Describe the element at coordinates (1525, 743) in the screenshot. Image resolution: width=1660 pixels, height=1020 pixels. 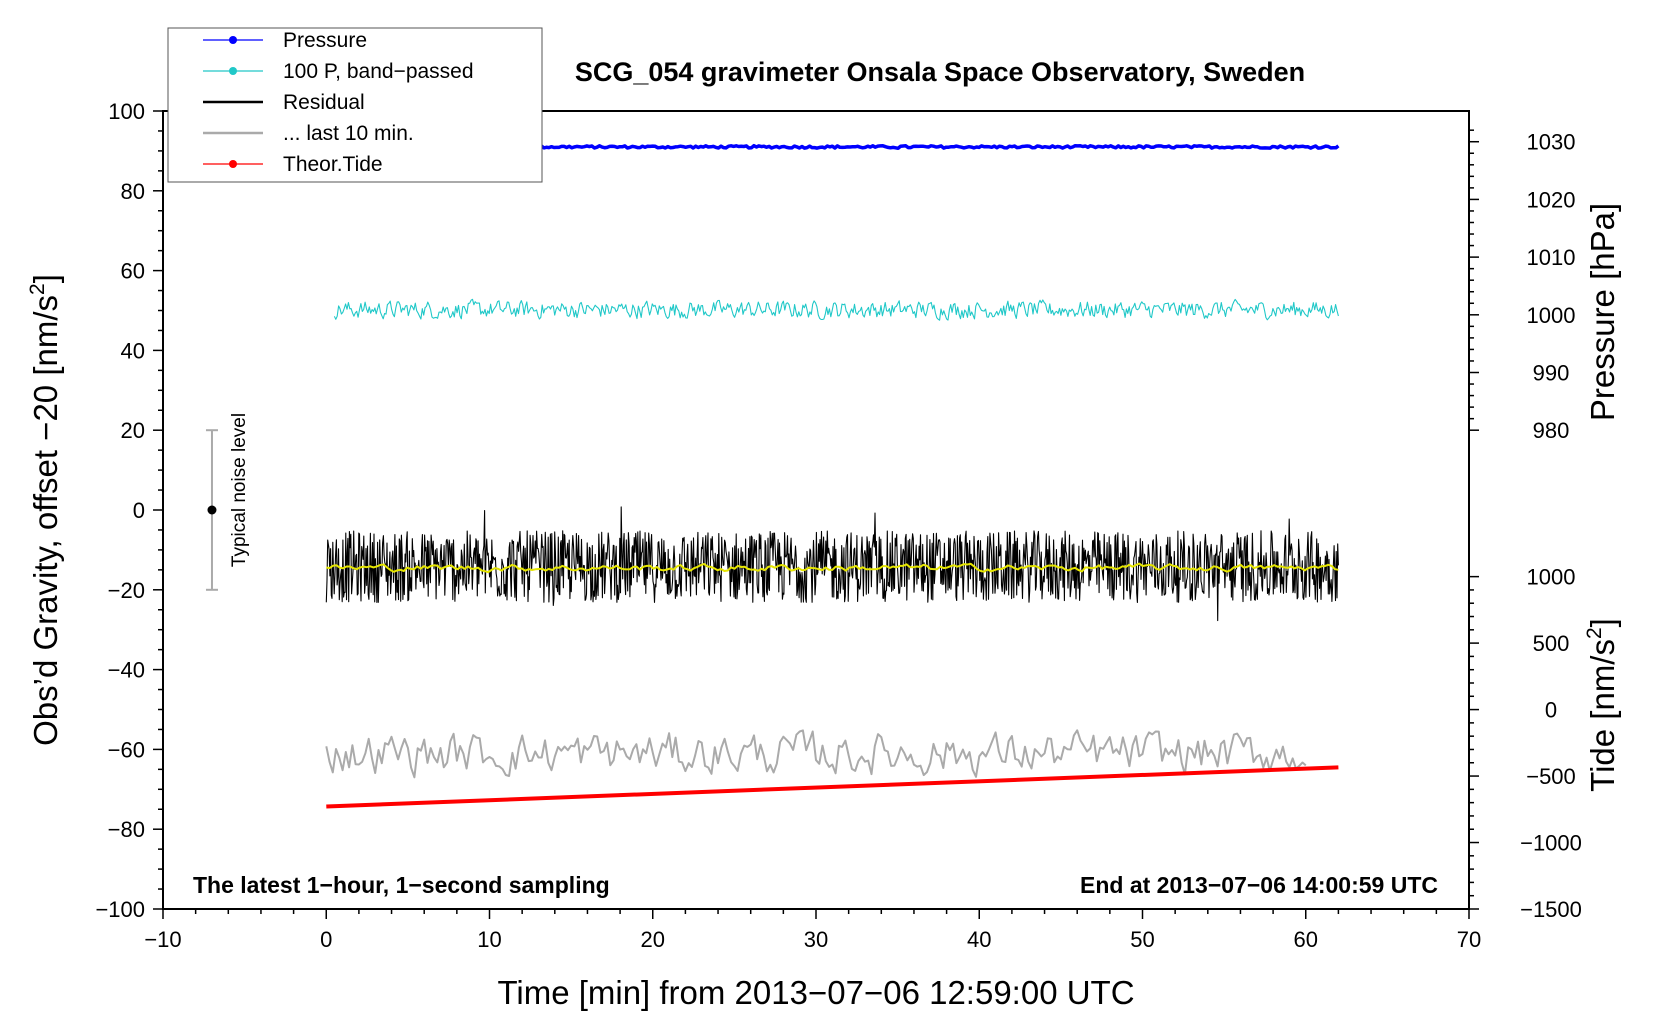
I see `tide-axis-ticks: 1000 500 0 −500 −1000 −1500` at that location.